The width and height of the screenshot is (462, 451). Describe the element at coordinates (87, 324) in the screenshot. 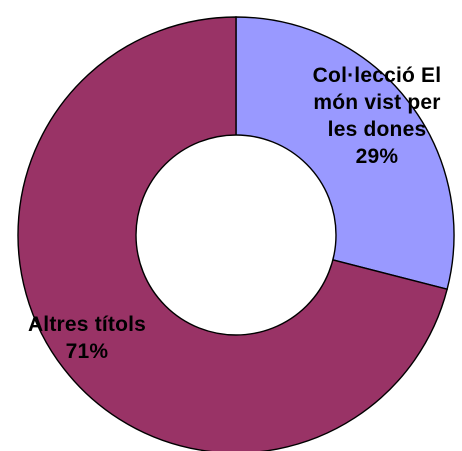

I see `slice-label-altres-line-1: Altres títols` at that location.